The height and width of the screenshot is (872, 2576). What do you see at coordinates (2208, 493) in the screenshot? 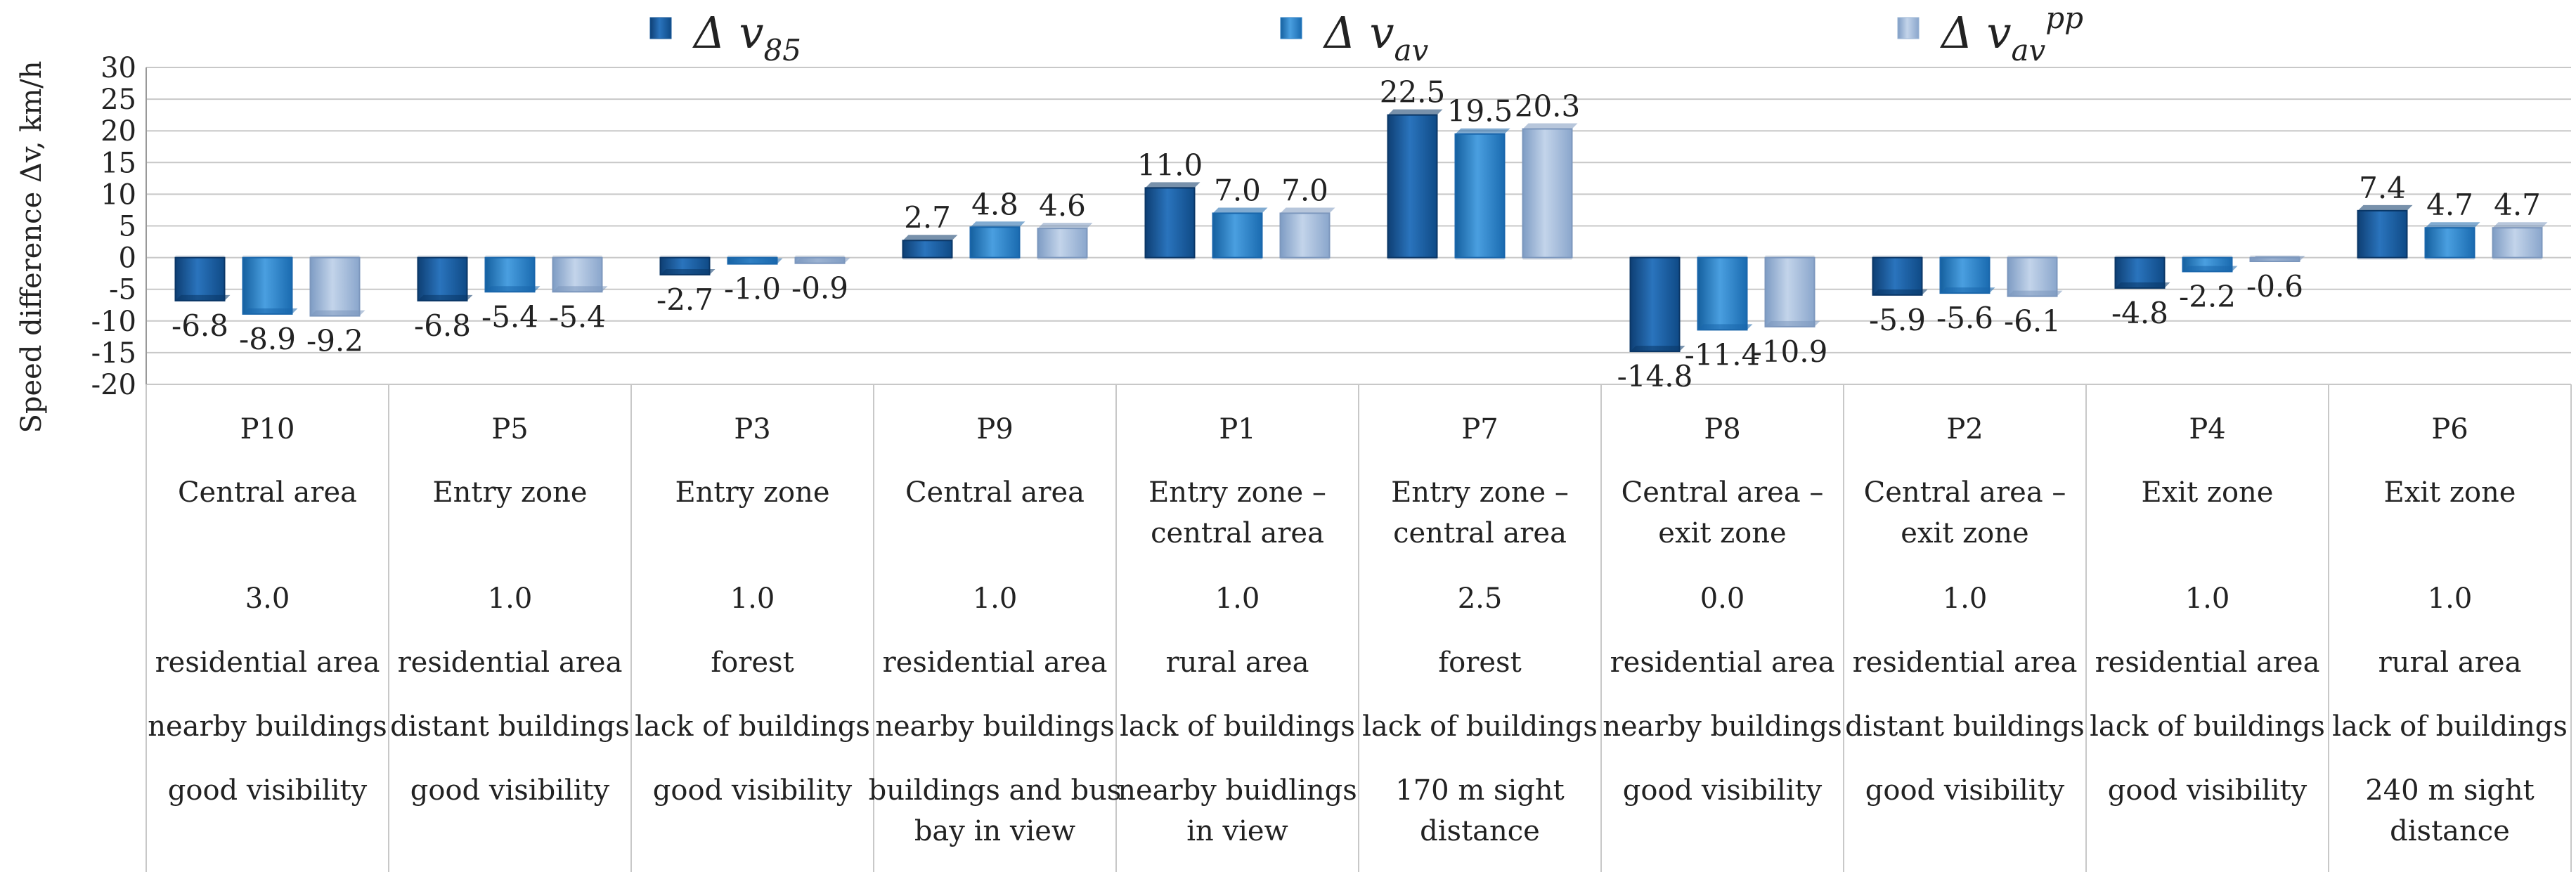
I see `category-zone: Exit zone` at bounding box center [2208, 493].